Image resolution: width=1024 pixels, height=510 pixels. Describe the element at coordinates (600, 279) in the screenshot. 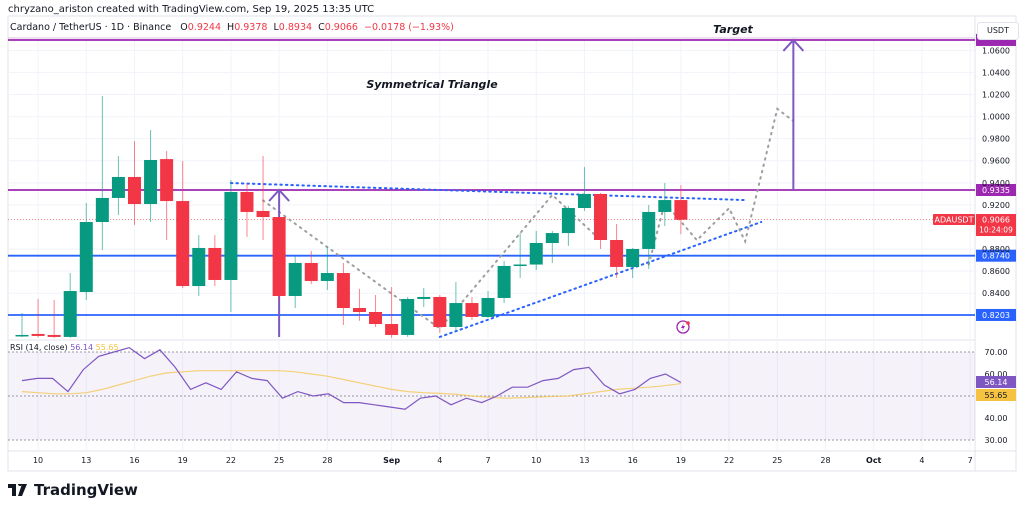

I see `triangle-lower-line` at that location.